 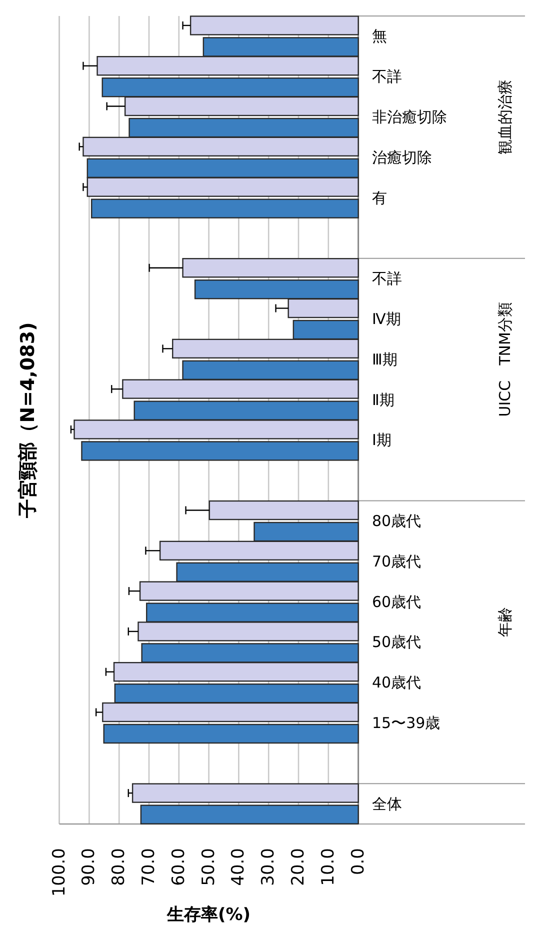 I want to click on y-tick-label: 15〜39歳, so click(x=406, y=723).